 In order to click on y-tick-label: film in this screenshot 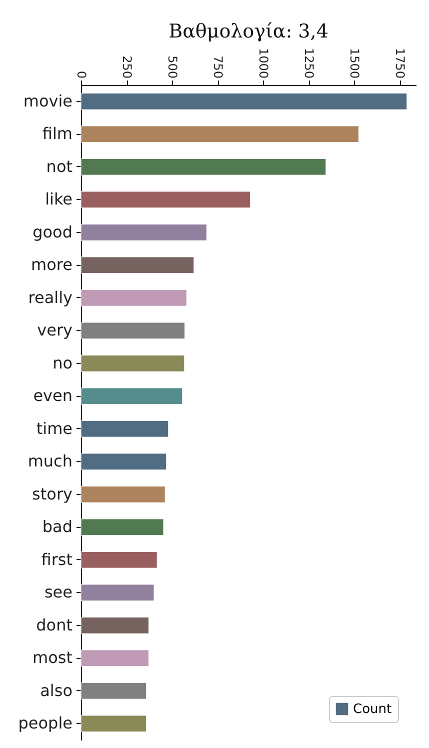, I will do `click(57, 134)`.